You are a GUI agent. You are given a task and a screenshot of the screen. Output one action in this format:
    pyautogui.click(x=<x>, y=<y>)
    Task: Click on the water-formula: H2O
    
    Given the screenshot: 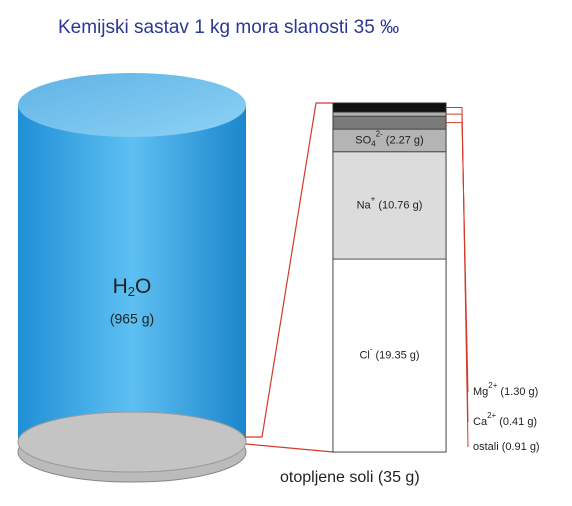 What is the action you would take?
    pyautogui.click(x=132, y=287)
    